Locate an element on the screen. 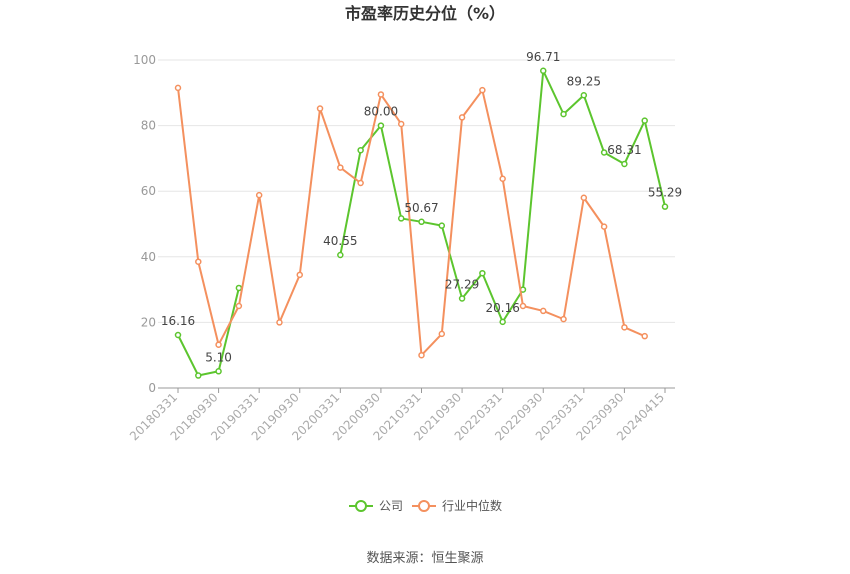  data-label: 80.00 is located at coordinates (381, 112).